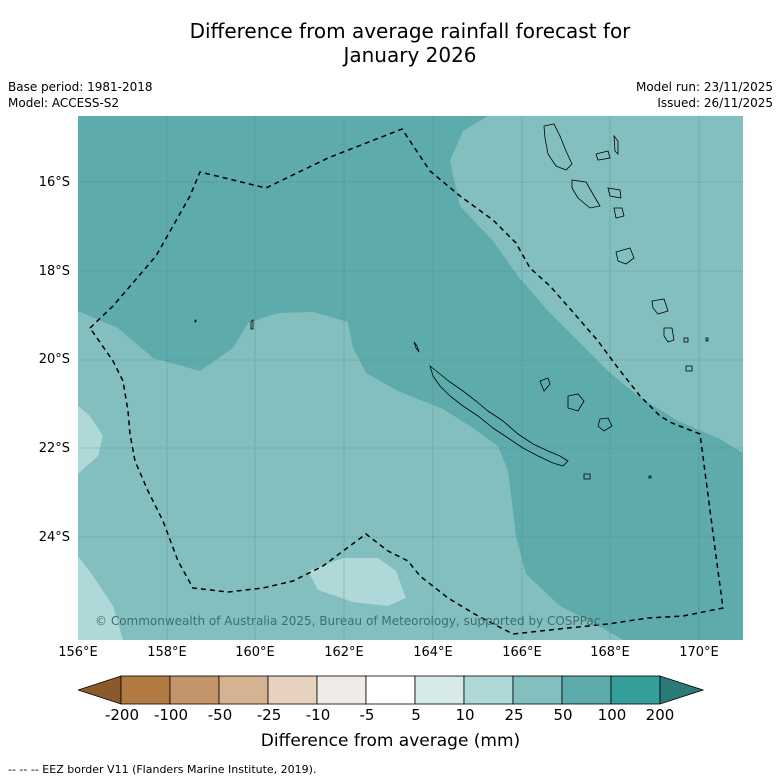 The image size is (781, 781). Describe the element at coordinates (610, 652) in the screenshot. I see `lon-label-168e: 168°E` at that location.